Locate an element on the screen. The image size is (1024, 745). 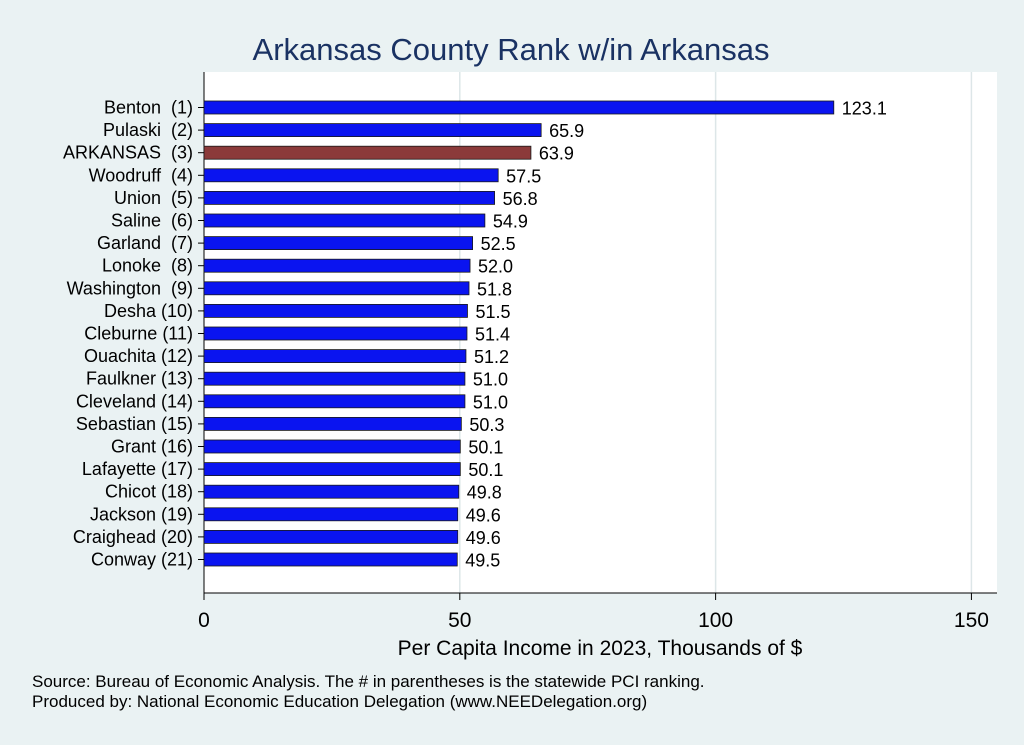
value-label: 51.5 is located at coordinates (492, 312).